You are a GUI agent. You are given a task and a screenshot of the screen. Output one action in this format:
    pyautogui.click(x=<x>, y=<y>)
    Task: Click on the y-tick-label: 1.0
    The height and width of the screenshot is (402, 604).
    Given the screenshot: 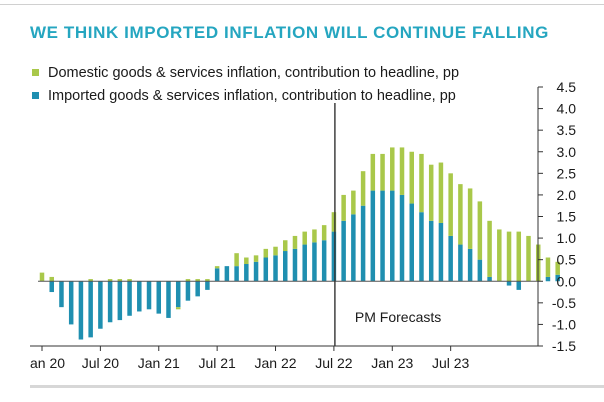 What is the action you would take?
    pyautogui.click(x=567, y=238)
    